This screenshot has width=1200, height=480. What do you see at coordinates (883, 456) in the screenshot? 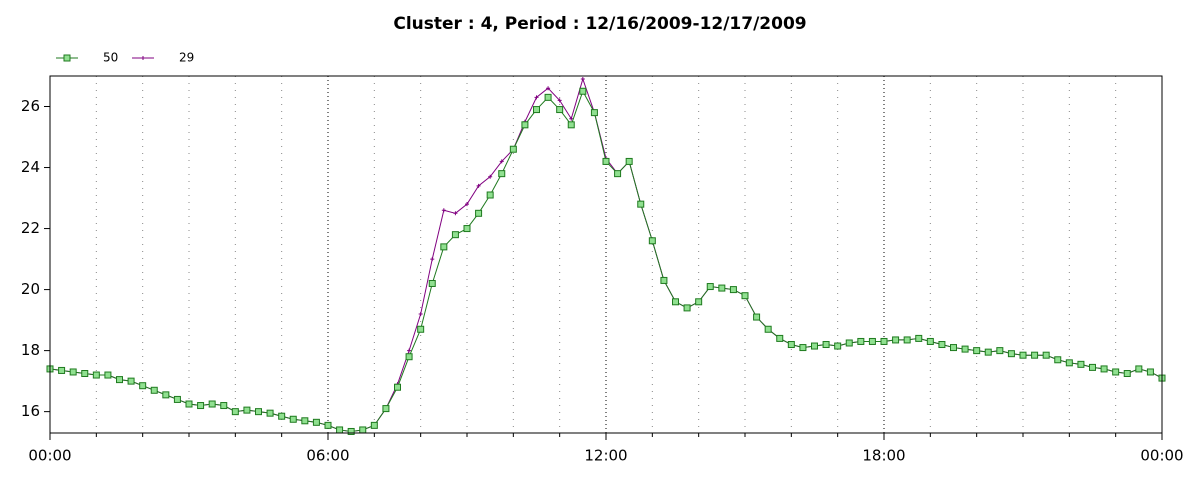
I see `x-tick-label: 18:00` at bounding box center [883, 456].